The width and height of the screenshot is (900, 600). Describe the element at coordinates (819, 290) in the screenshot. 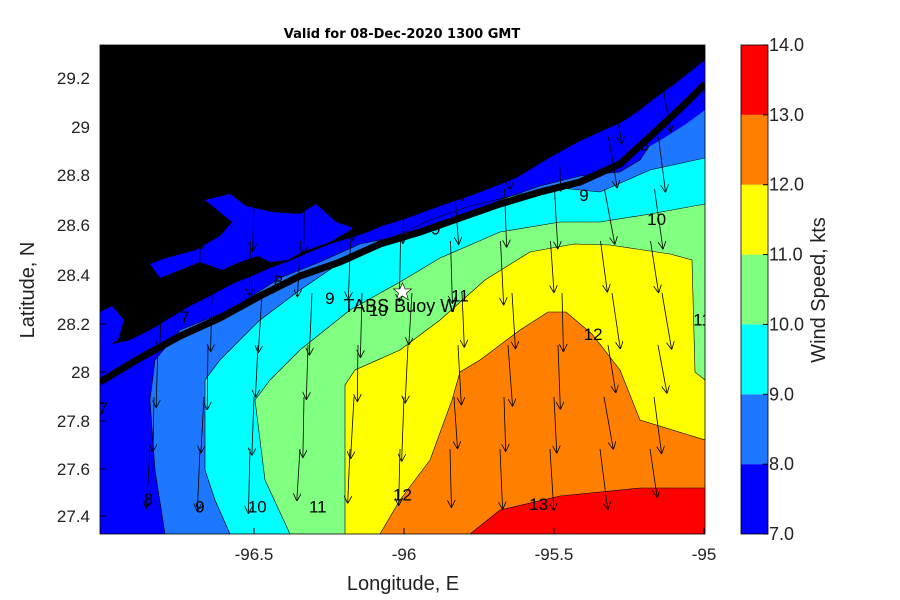

I see `colorbar-label: Wind Speed, kts` at that location.